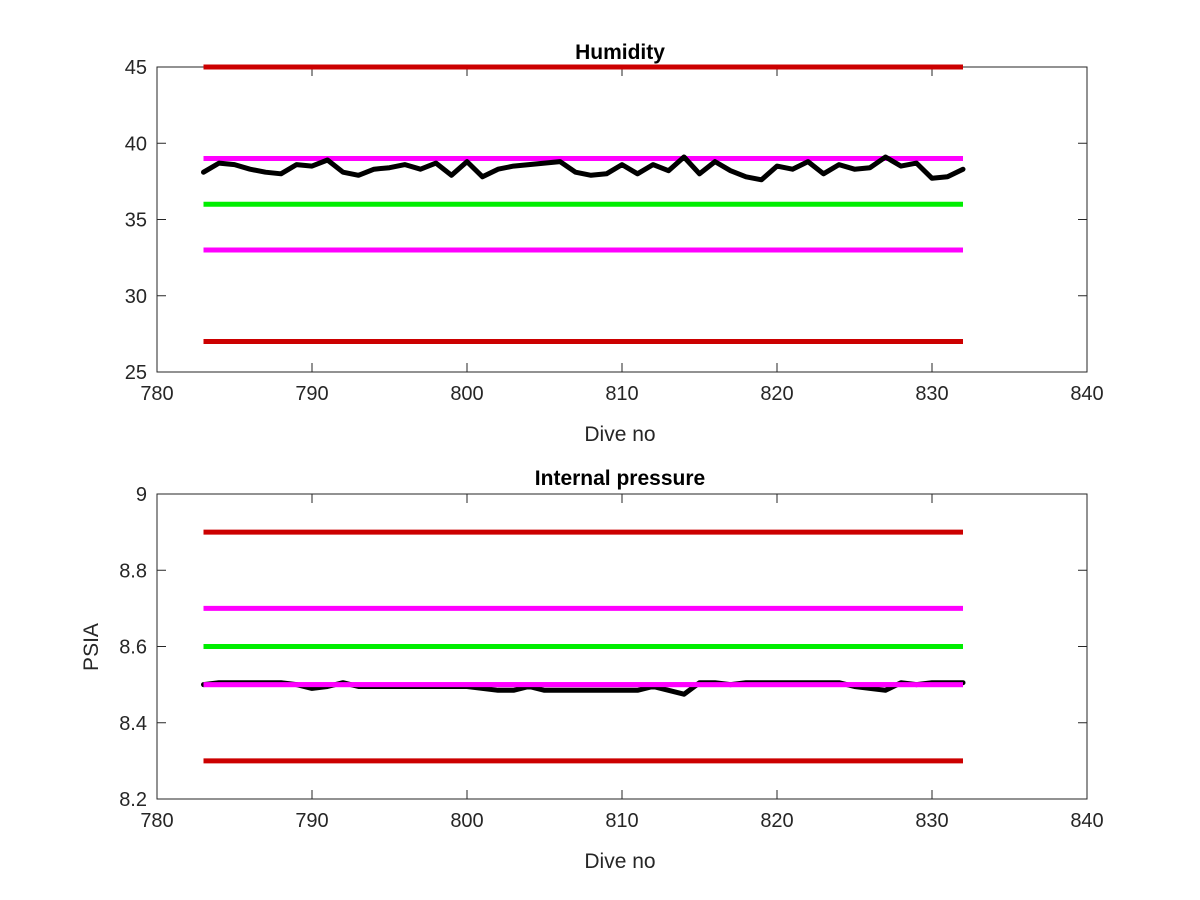 The image size is (1200, 900). Describe the element at coordinates (141, 495) in the screenshot. I see `pressure-y-tick-label: 9` at that location.